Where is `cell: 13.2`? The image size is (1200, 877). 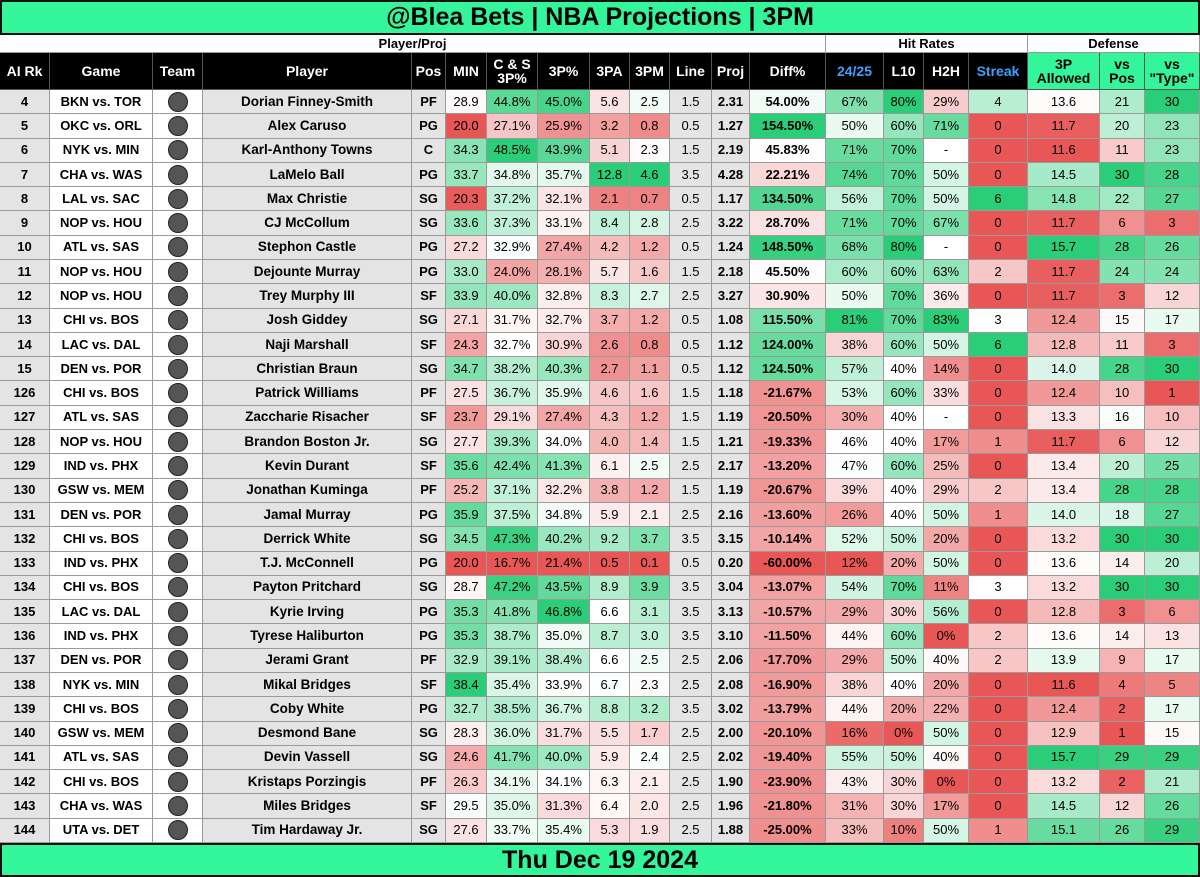
cell: 13.2 is located at coordinates (1064, 539).